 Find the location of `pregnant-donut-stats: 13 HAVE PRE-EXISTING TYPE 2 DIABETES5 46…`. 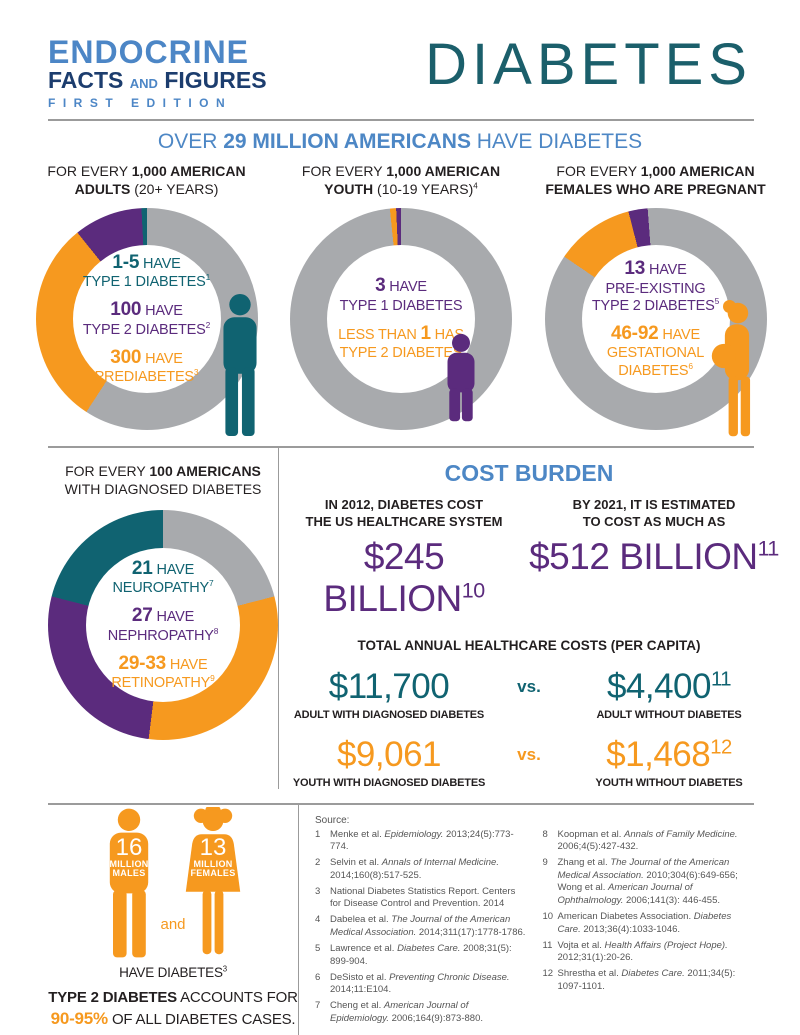

pregnant-donut-stats: 13 HAVE PRE-EXISTING TYPE 2 DIABETES5 46… is located at coordinates (656, 319).